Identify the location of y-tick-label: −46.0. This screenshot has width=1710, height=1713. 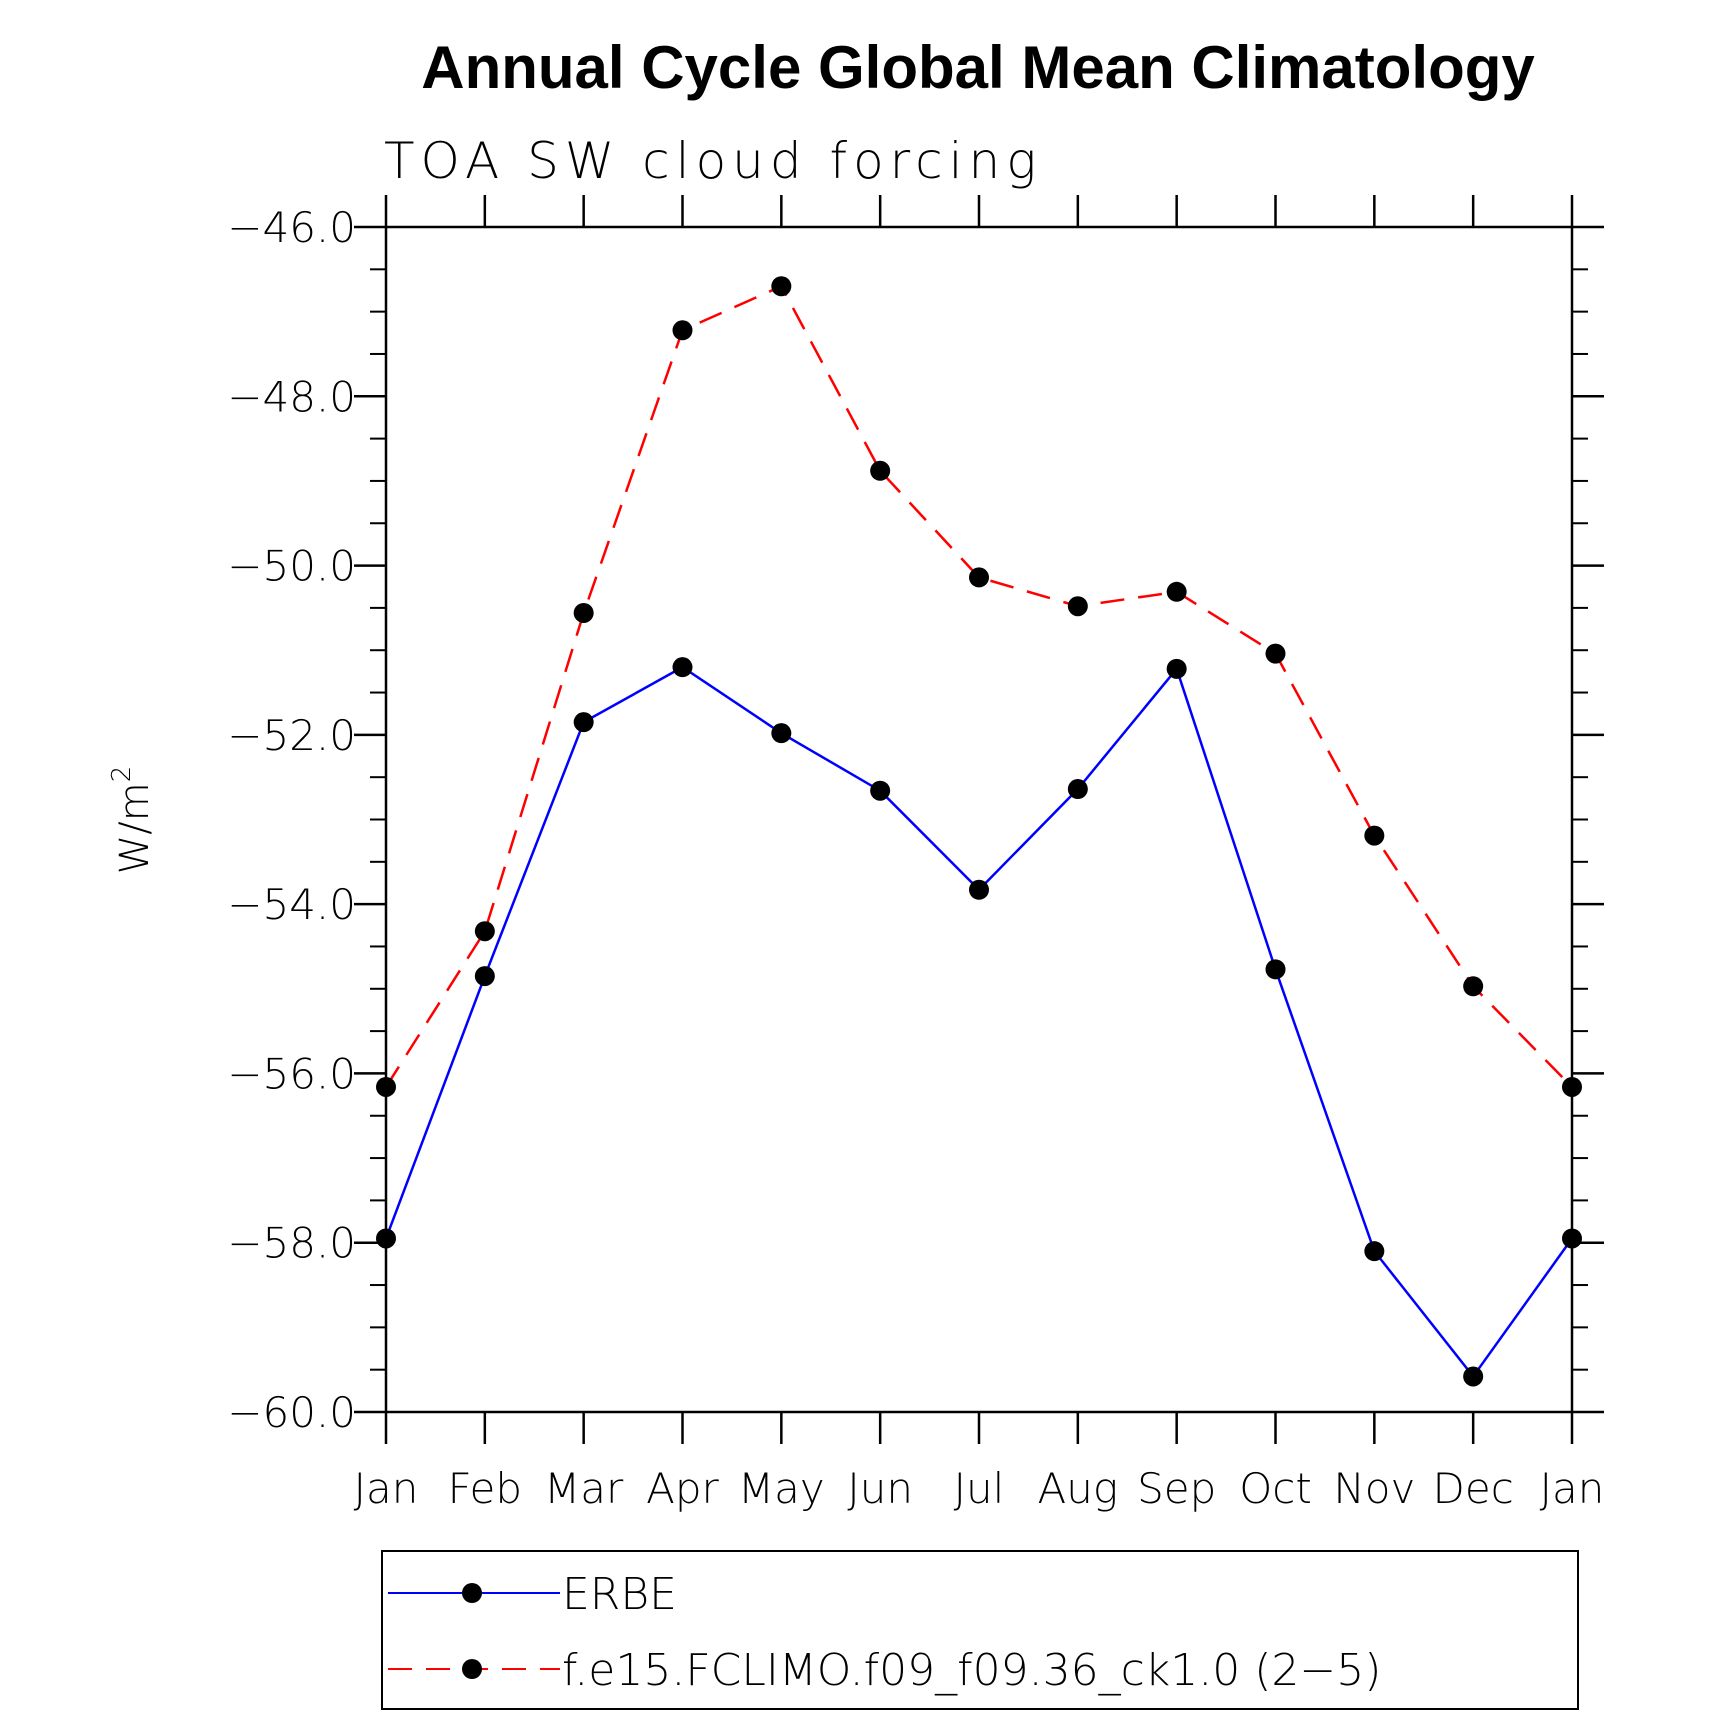
(291, 227).